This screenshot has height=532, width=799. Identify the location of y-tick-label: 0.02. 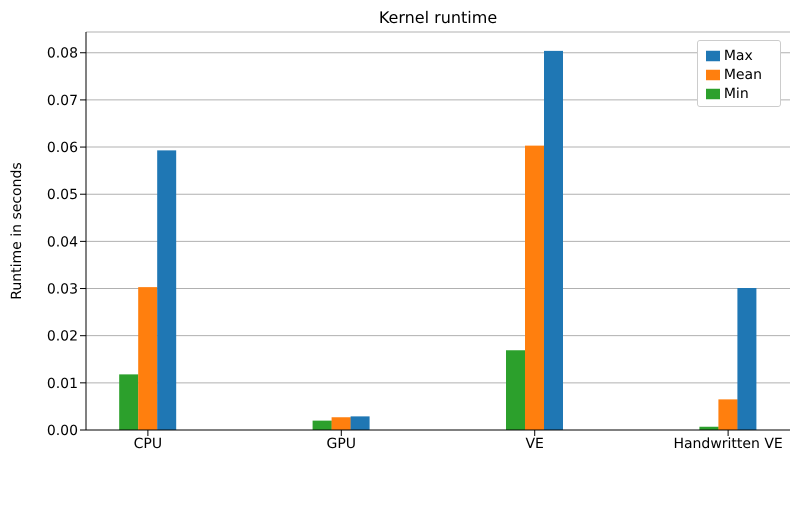
(62, 336).